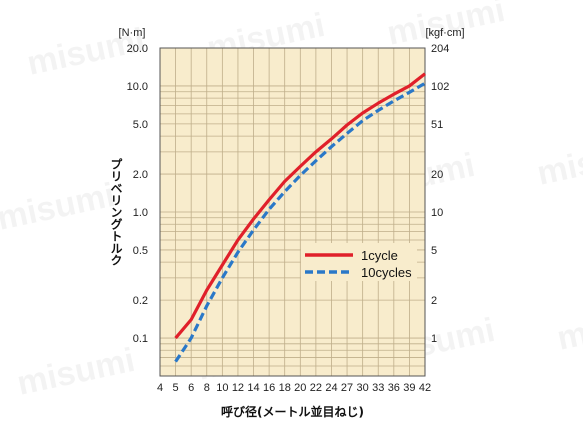  Describe the element at coordinates (434, 301) in the screenshot. I see `right-tick-label: 2` at that location.